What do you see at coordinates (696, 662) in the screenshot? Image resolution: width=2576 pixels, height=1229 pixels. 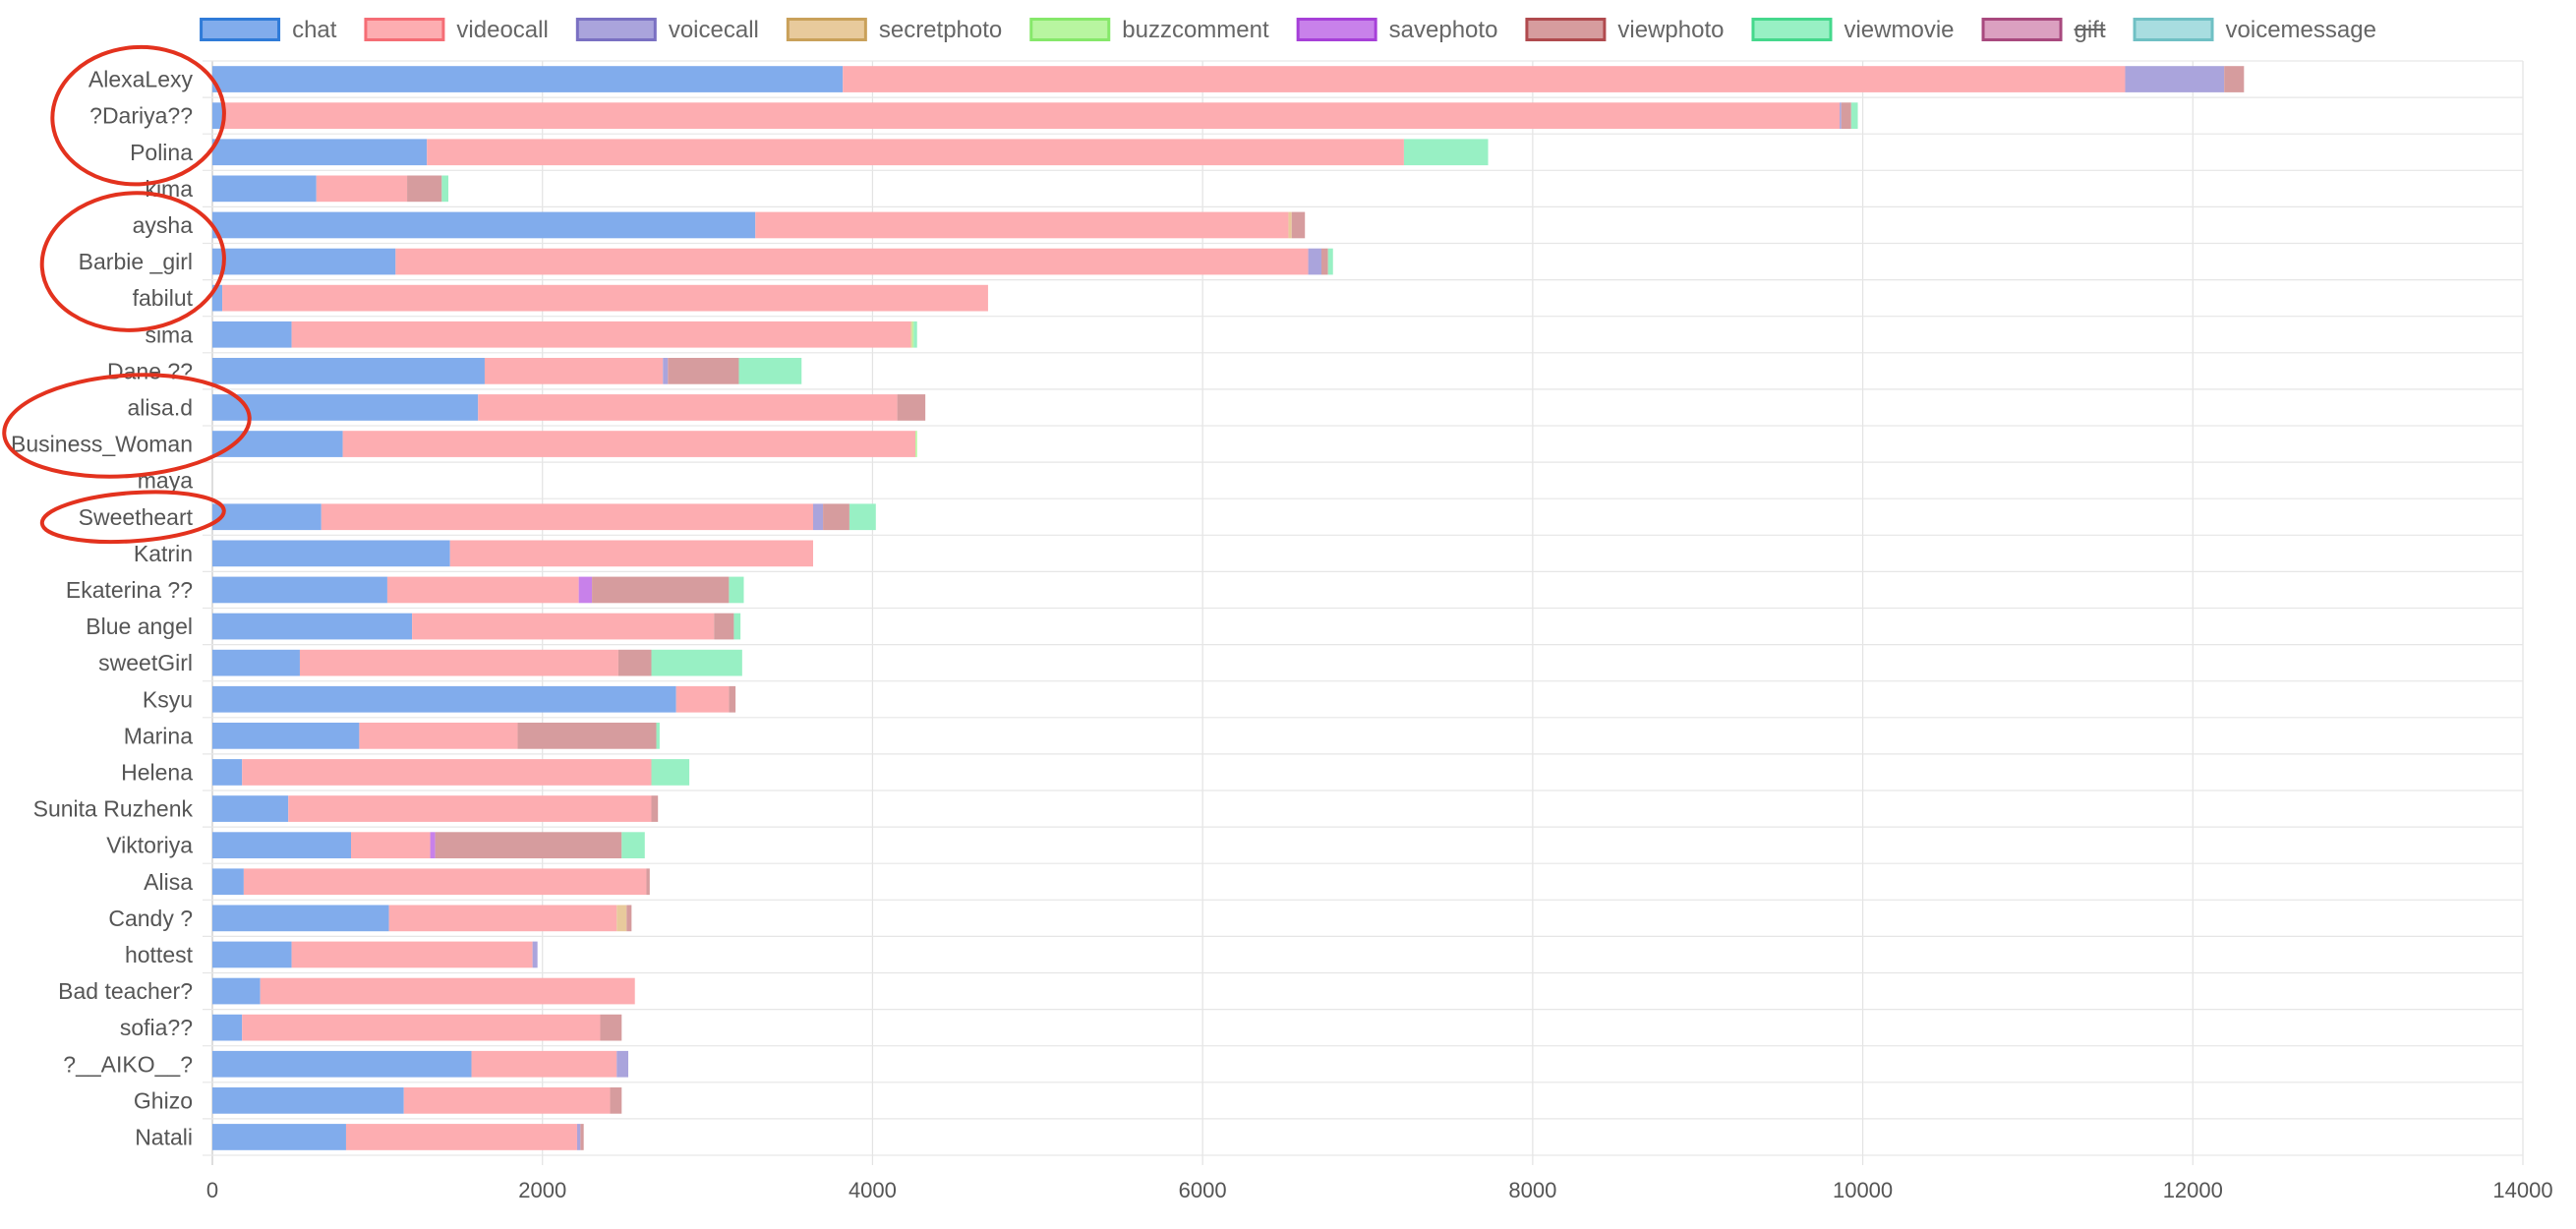 I see `bar-viewmovie-sweetgirl` at bounding box center [696, 662].